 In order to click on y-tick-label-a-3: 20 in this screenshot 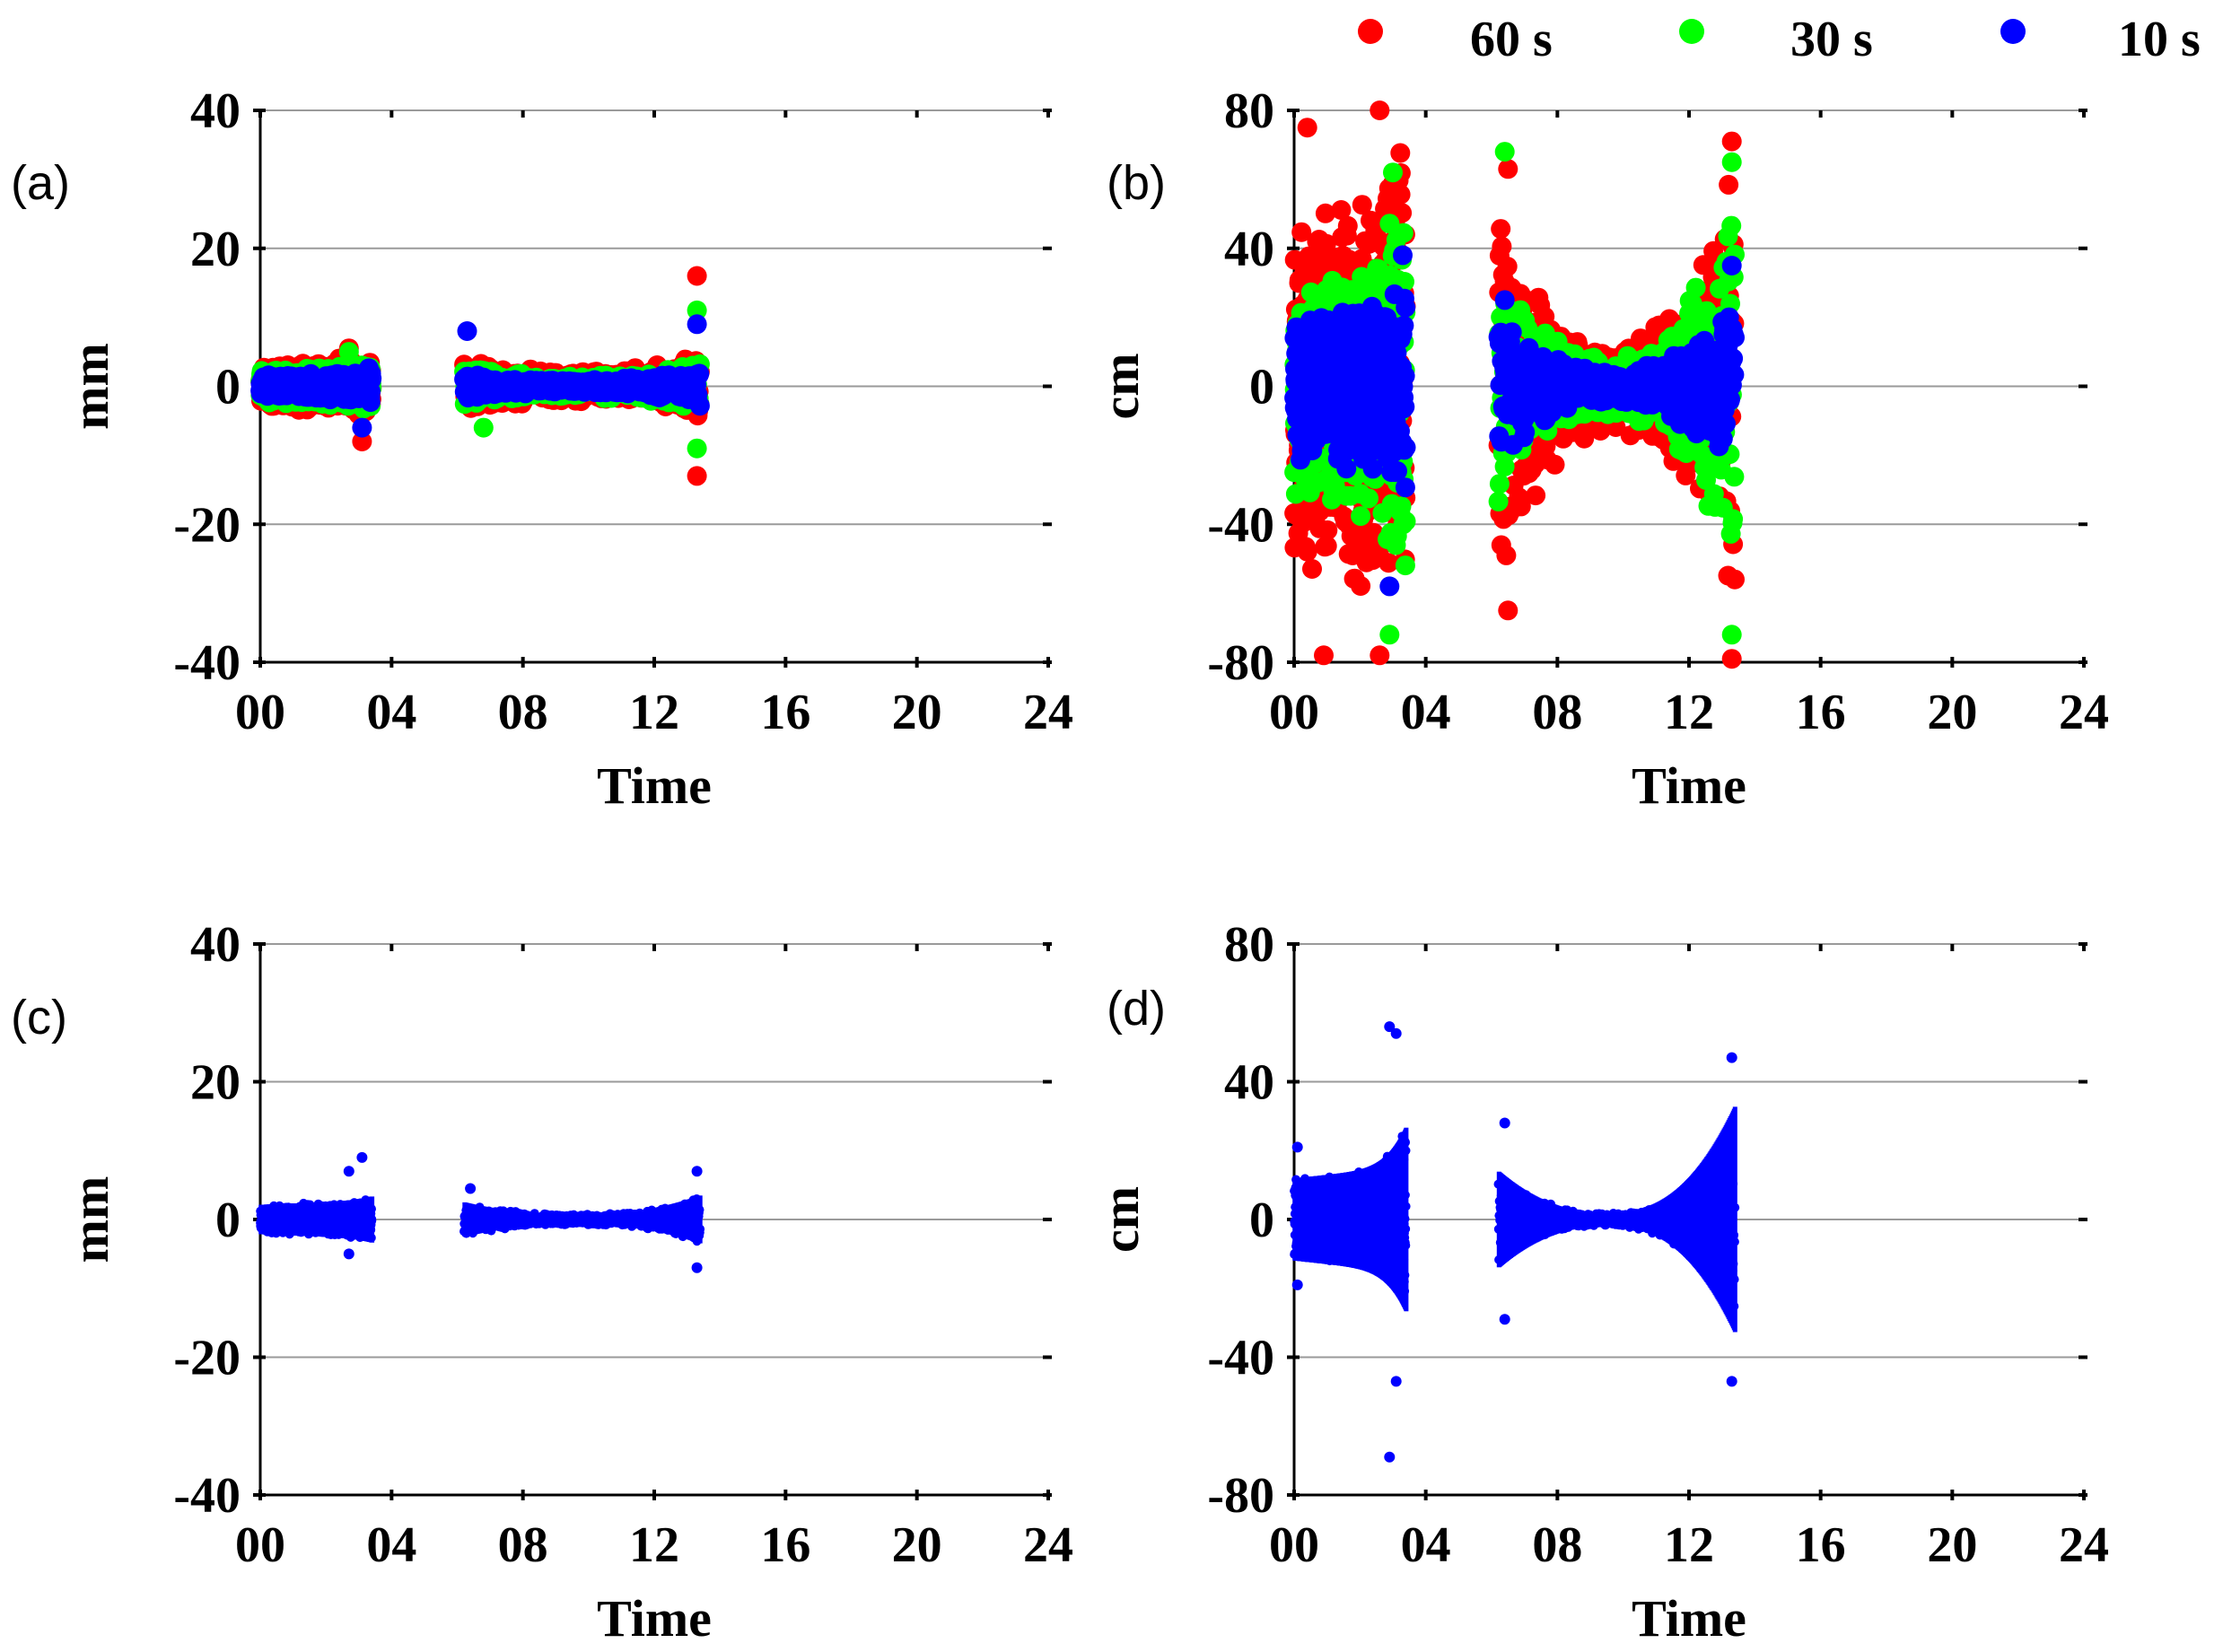, I will do `click(215, 249)`.